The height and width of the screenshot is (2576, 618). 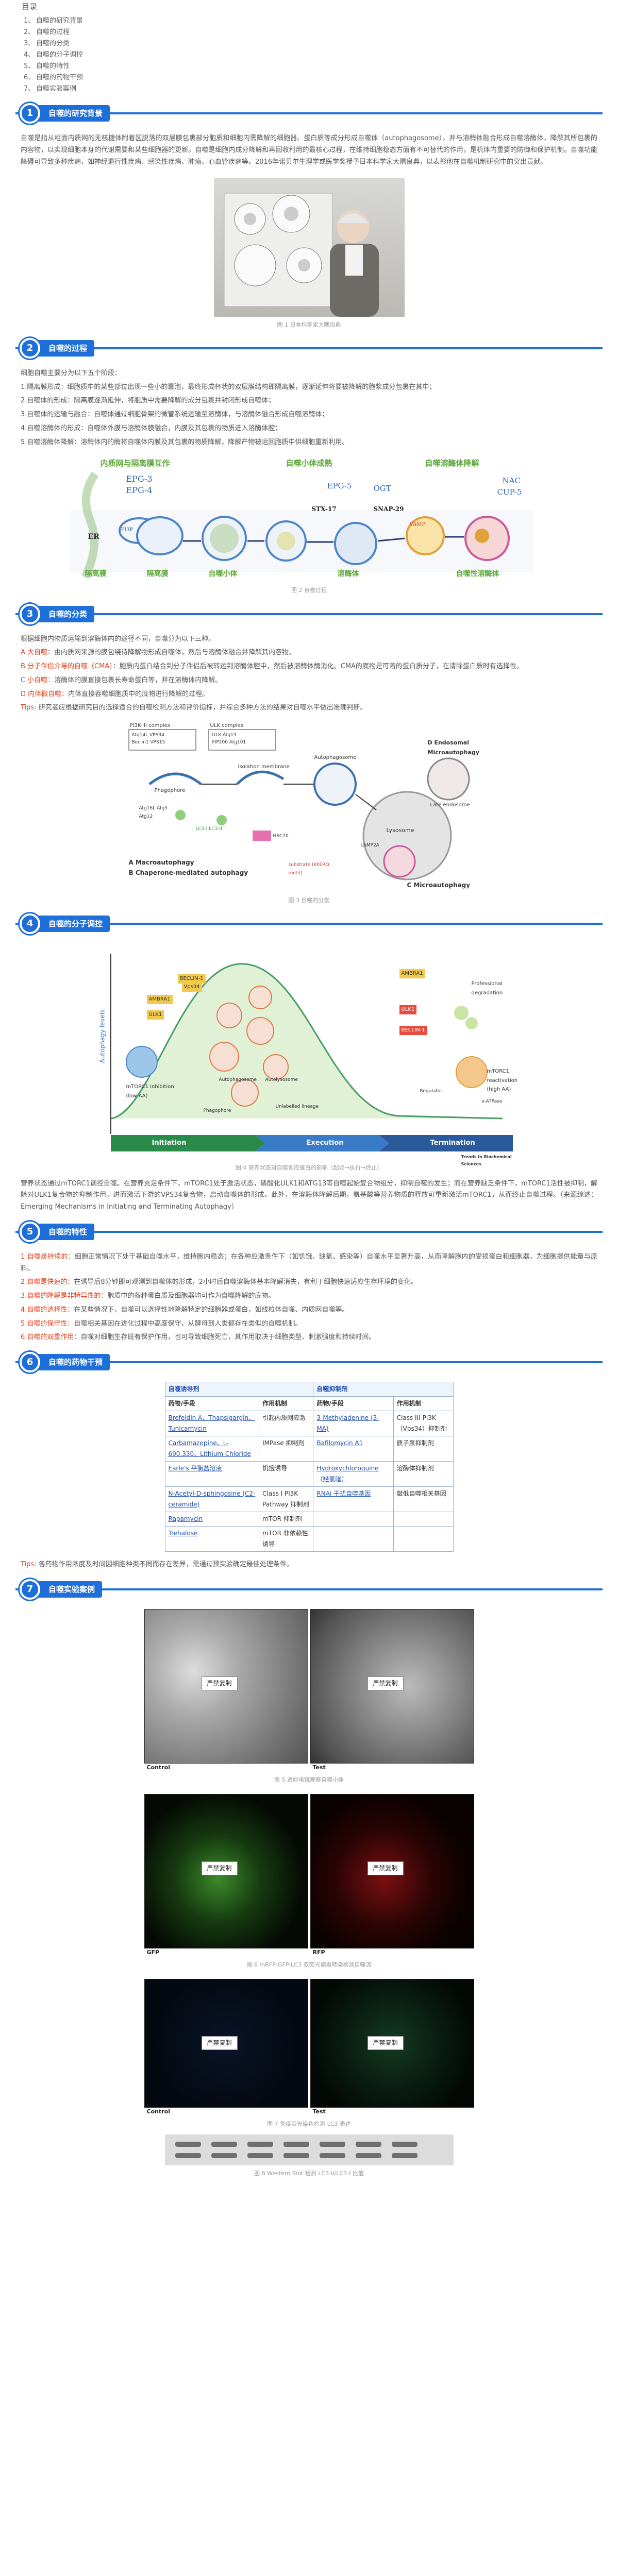 I want to click on property-key: 3.自噬的降解是非特异性的：, so click(x=64, y=1296).